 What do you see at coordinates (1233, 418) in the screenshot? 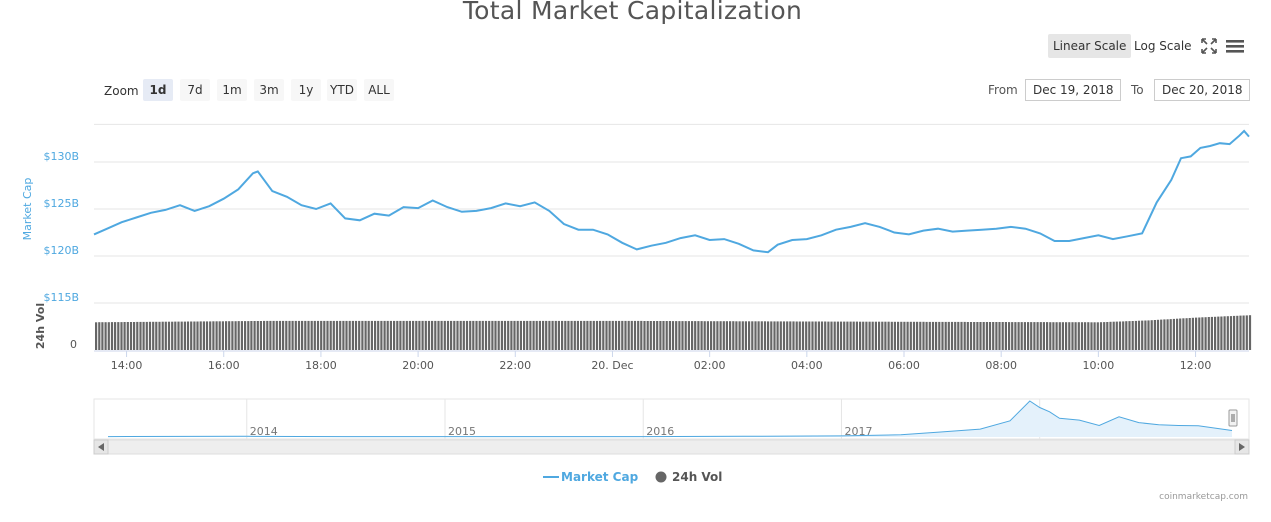
I see `navigator-handle` at bounding box center [1233, 418].